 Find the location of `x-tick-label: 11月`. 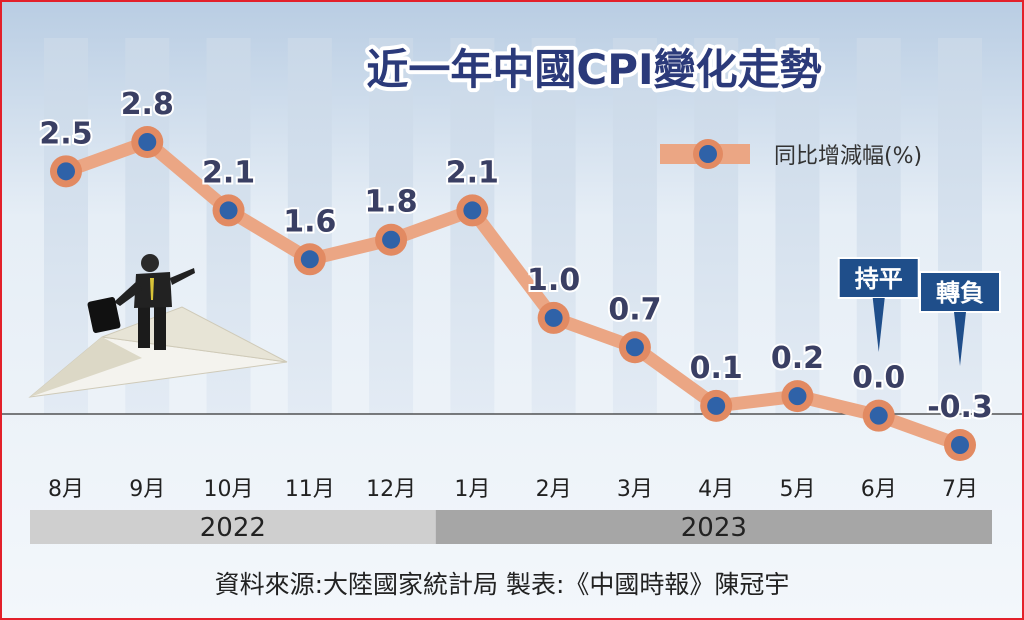

x-tick-label: 11月 is located at coordinates (310, 489).